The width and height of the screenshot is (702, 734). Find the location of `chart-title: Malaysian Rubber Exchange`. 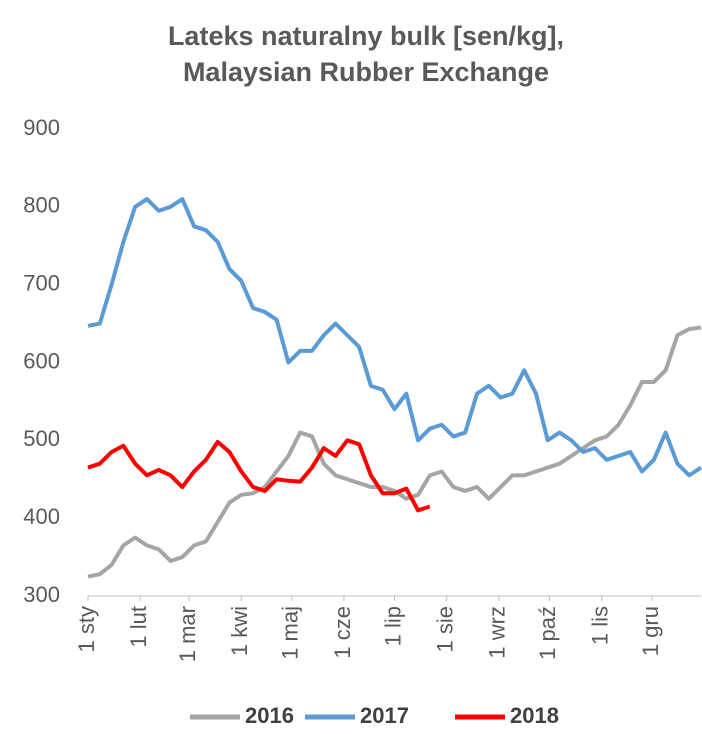

chart-title: Malaysian Rubber Exchange is located at coordinates (366, 72).